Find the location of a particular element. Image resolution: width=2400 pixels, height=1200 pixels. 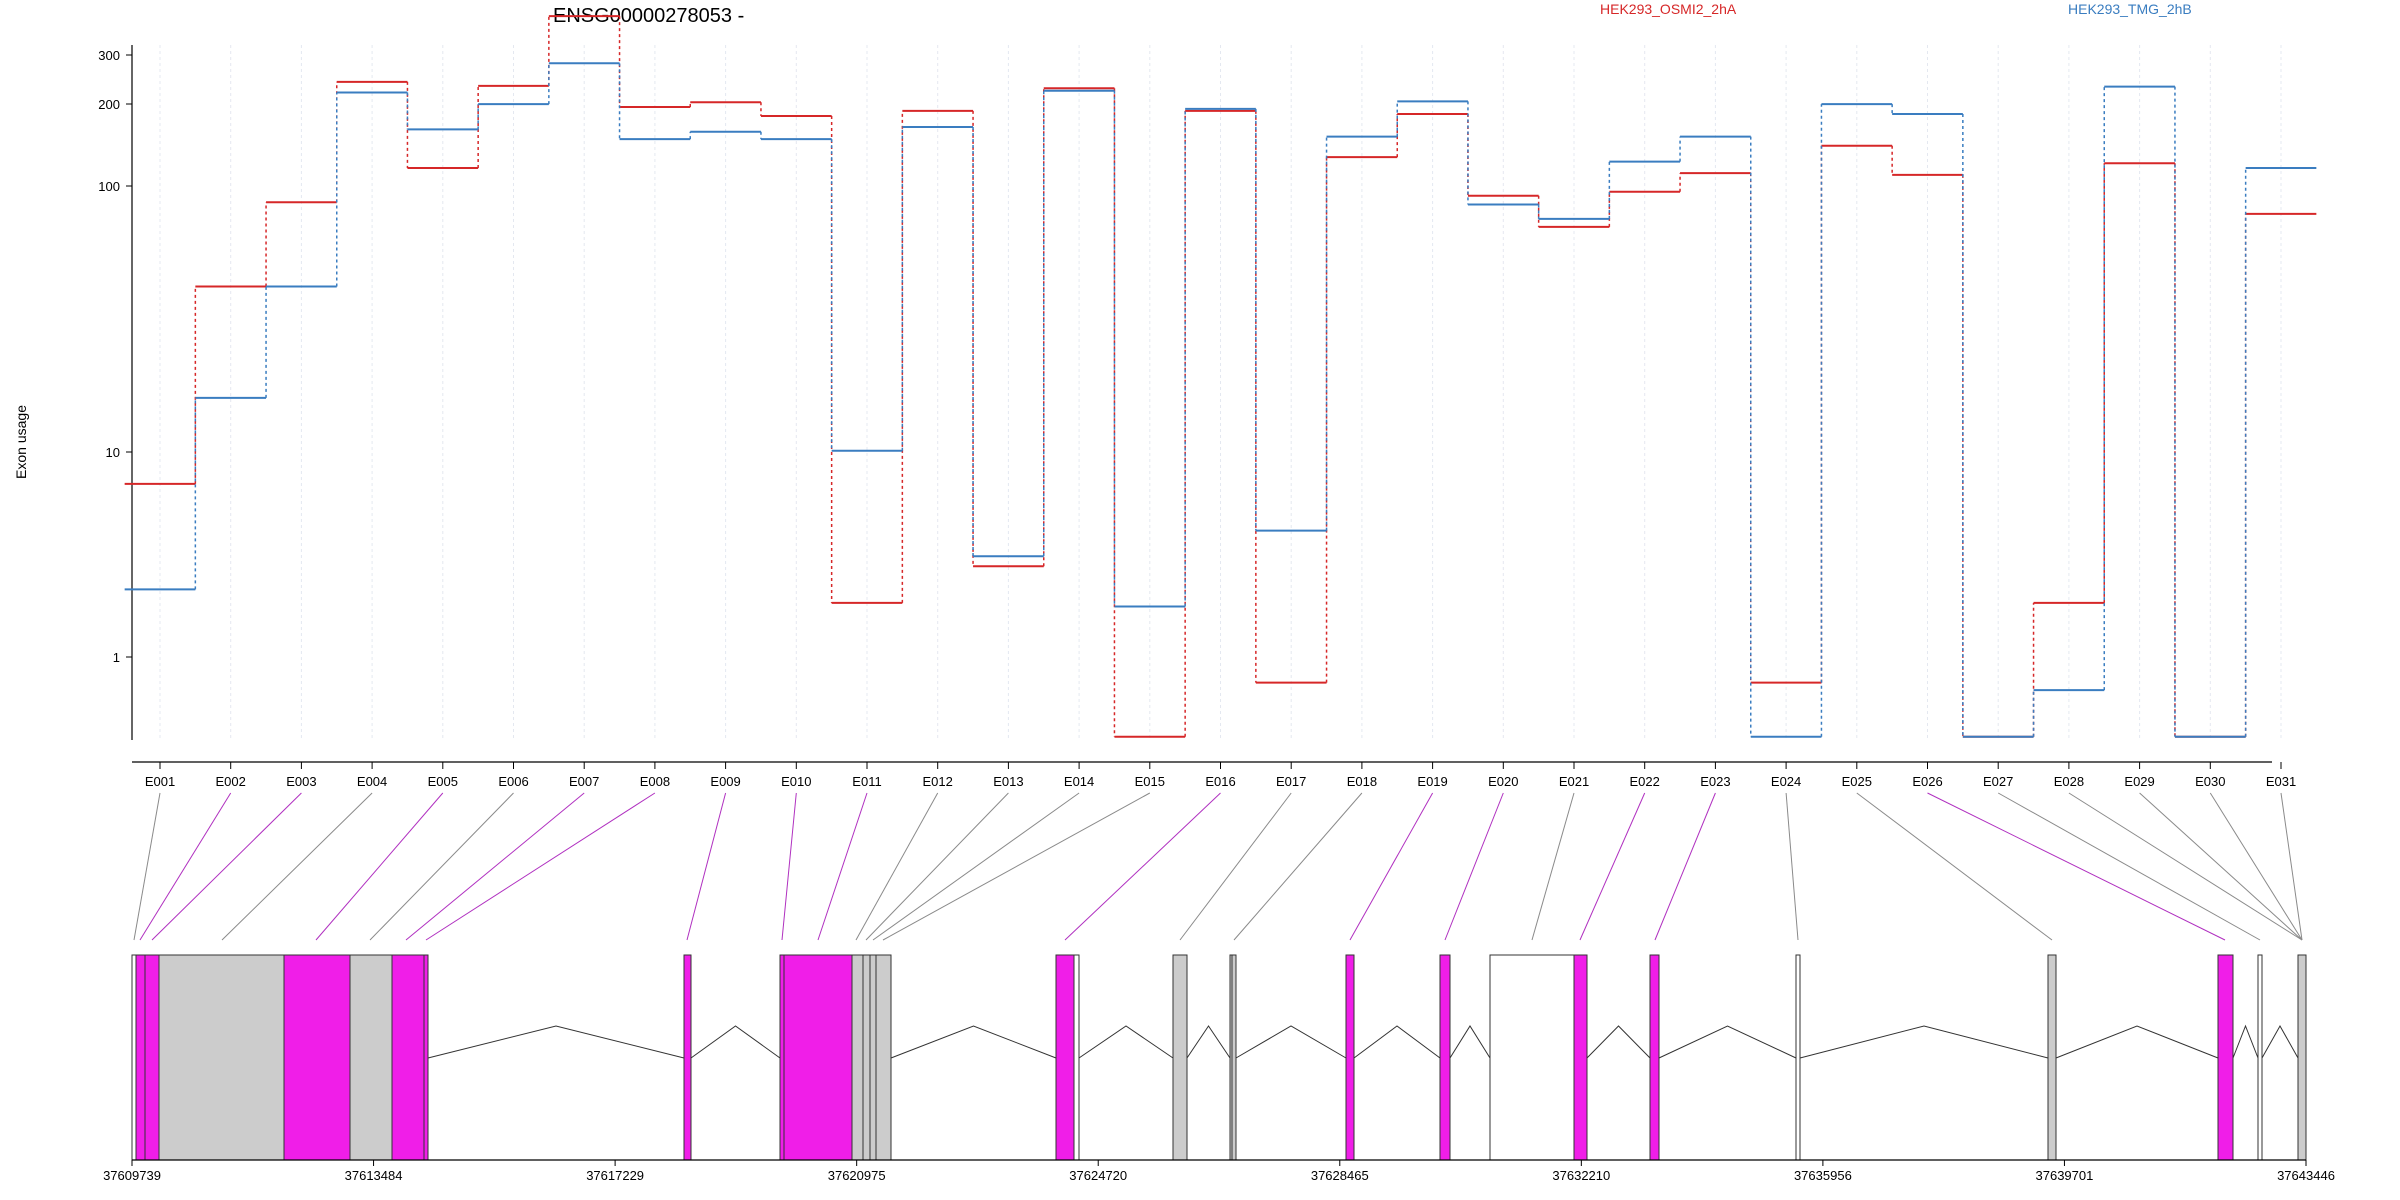

exon-label-E026: E026 is located at coordinates (1927, 781).